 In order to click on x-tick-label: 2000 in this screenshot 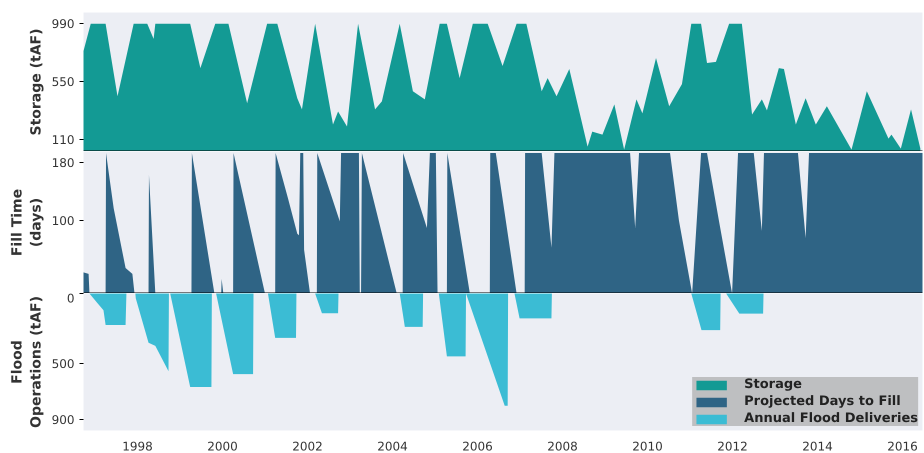, I will do `click(222, 446)`.